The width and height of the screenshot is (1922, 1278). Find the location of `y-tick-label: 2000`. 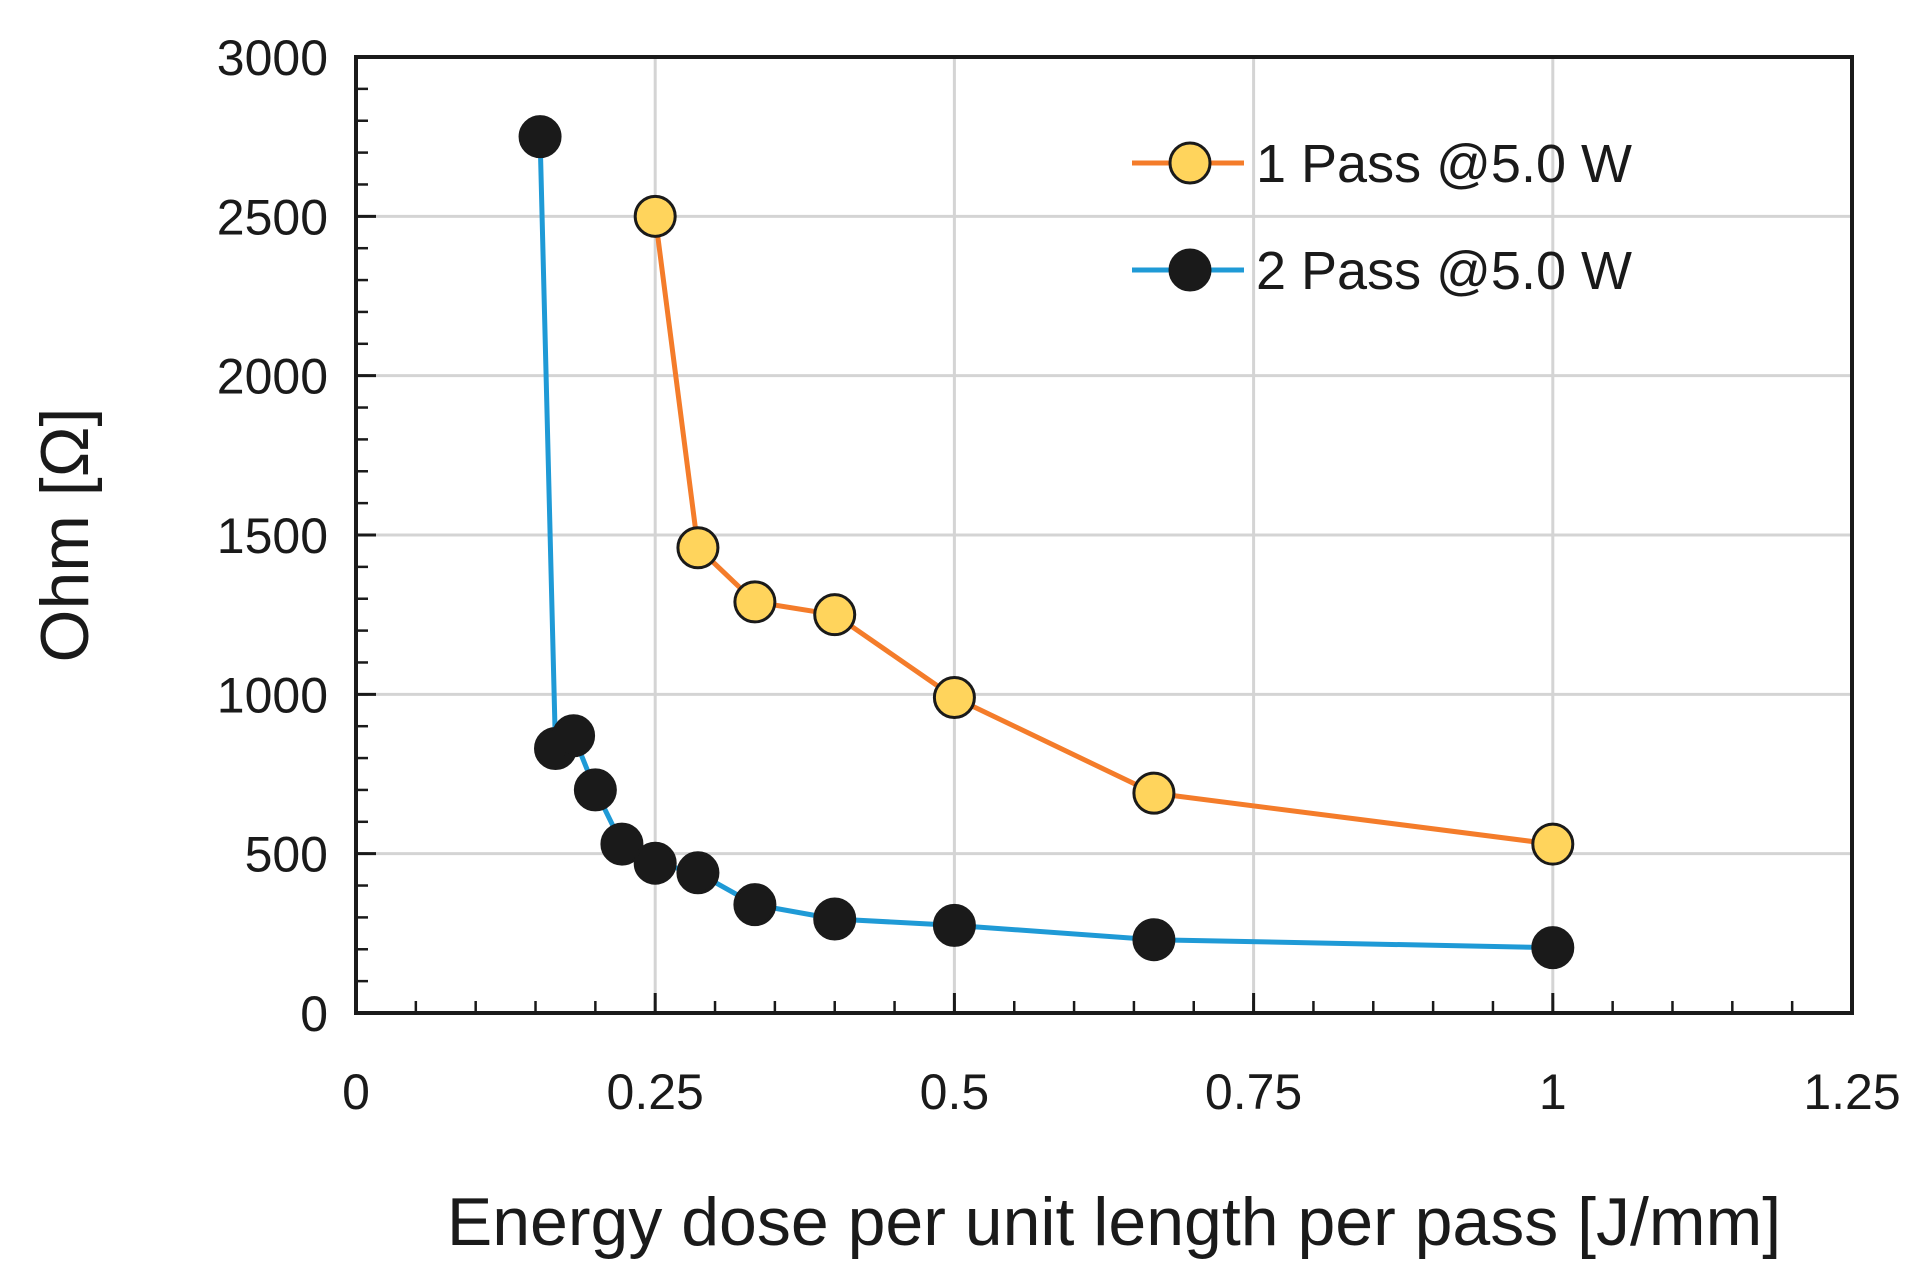

y-tick-label: 2000 is located at coordinates (272, 377).